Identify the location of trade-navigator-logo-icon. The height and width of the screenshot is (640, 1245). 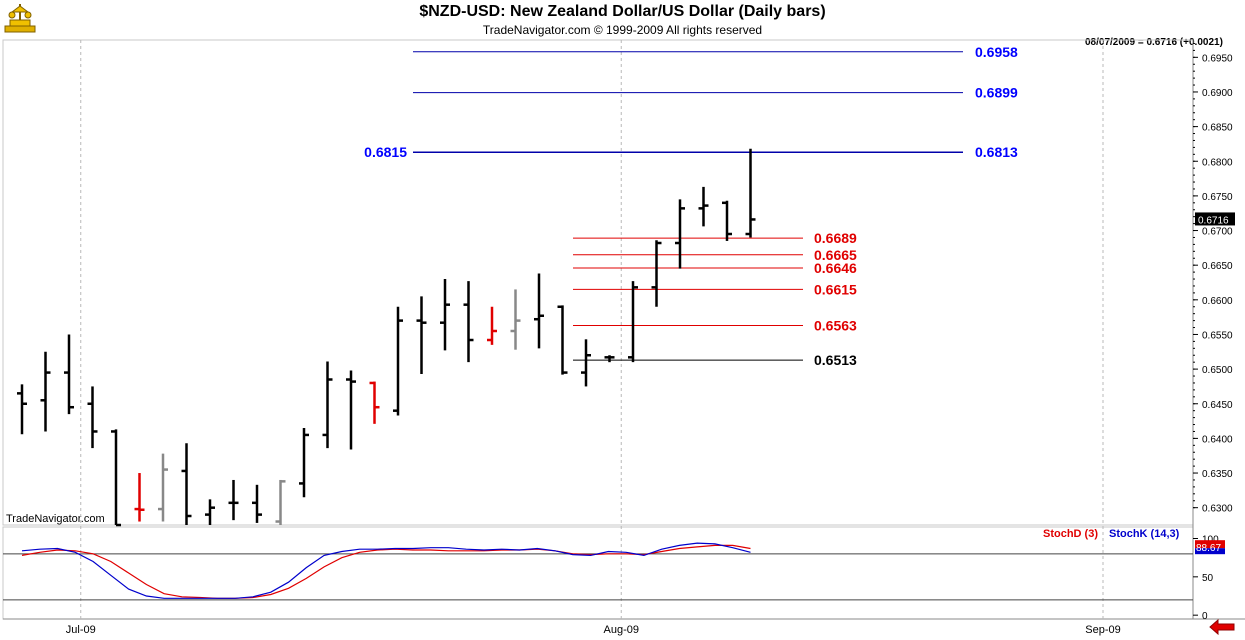
(20, 18).